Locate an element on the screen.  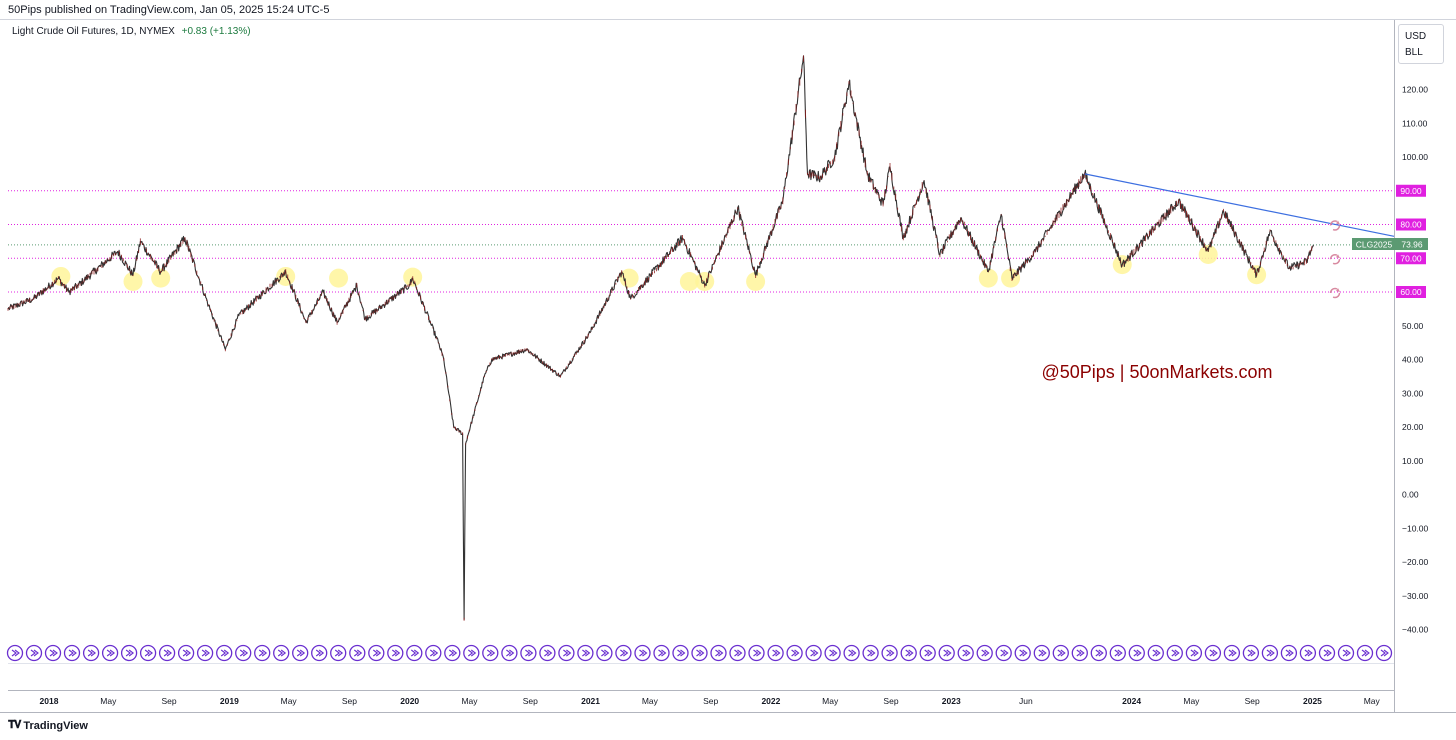
x-tick-label: 2021 is located at coordinates (590, 701).